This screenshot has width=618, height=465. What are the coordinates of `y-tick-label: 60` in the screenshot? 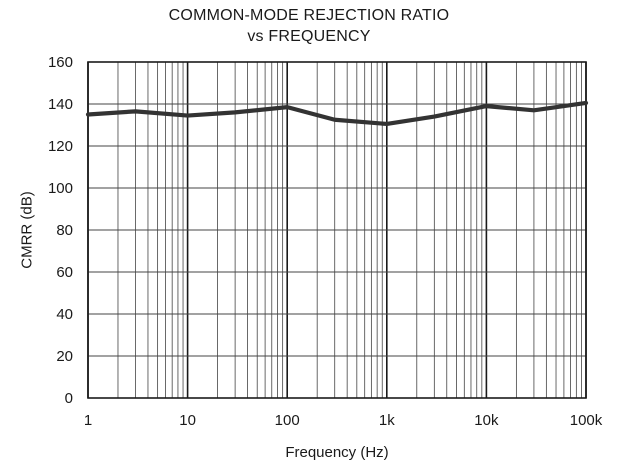 It's located at (64, 272).